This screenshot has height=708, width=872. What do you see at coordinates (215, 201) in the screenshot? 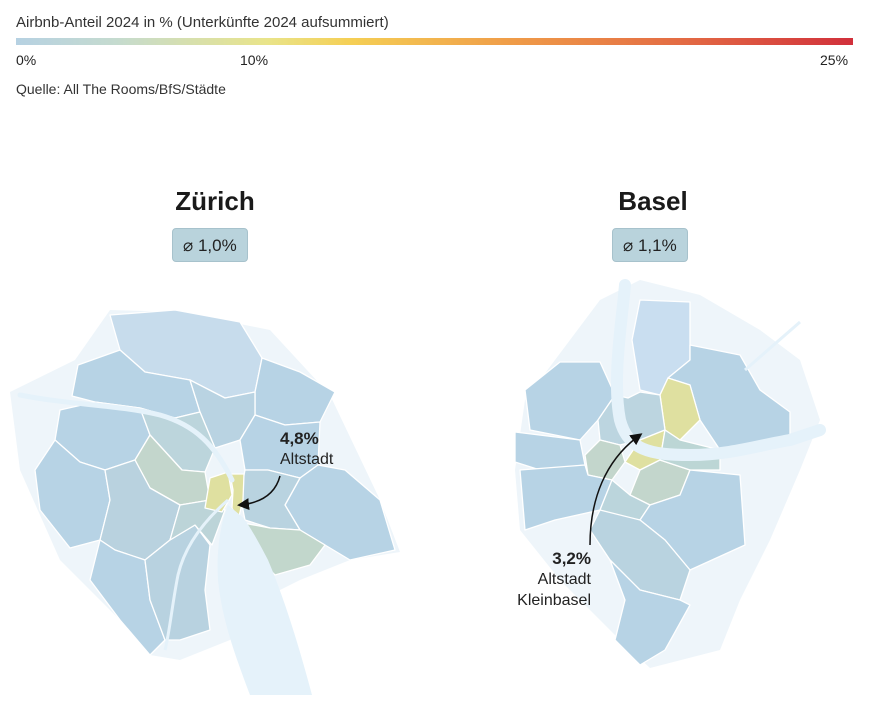
I see `city-title-zurich: Zürich` at bounding box center [215, 201].